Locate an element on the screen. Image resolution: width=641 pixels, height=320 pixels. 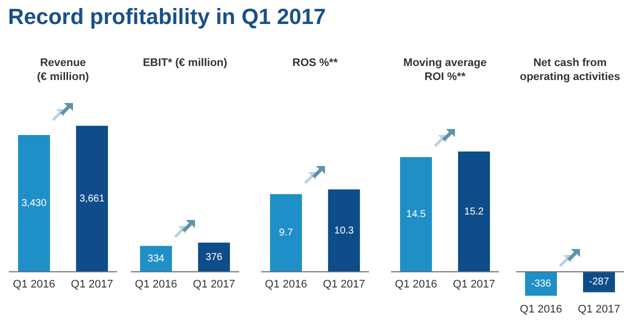
data-label: 15.2 is located at coordinates (474, 212).